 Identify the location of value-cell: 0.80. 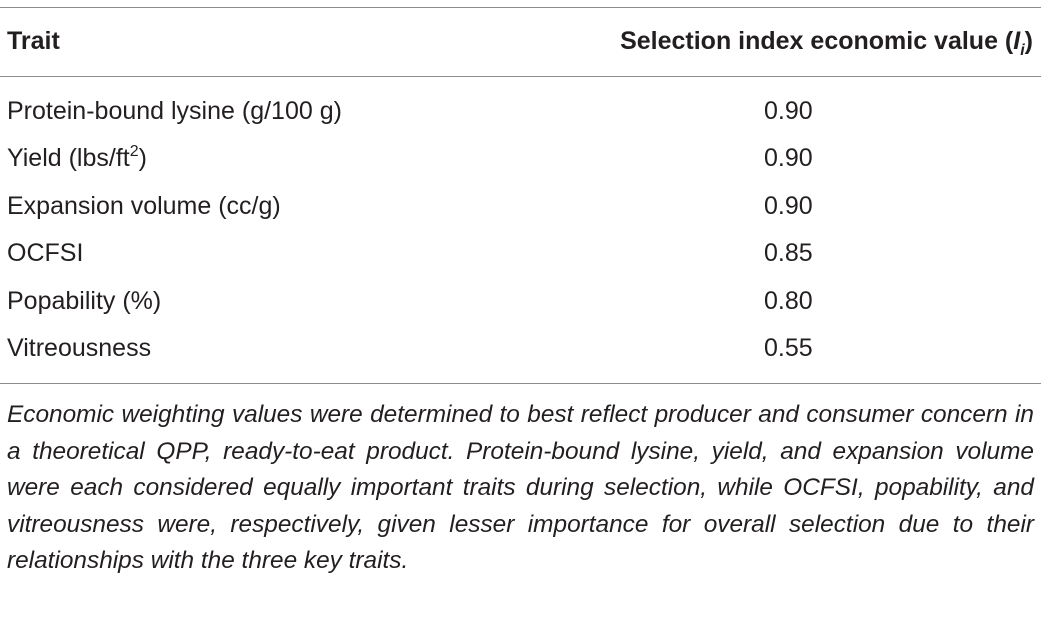
(788, 300).